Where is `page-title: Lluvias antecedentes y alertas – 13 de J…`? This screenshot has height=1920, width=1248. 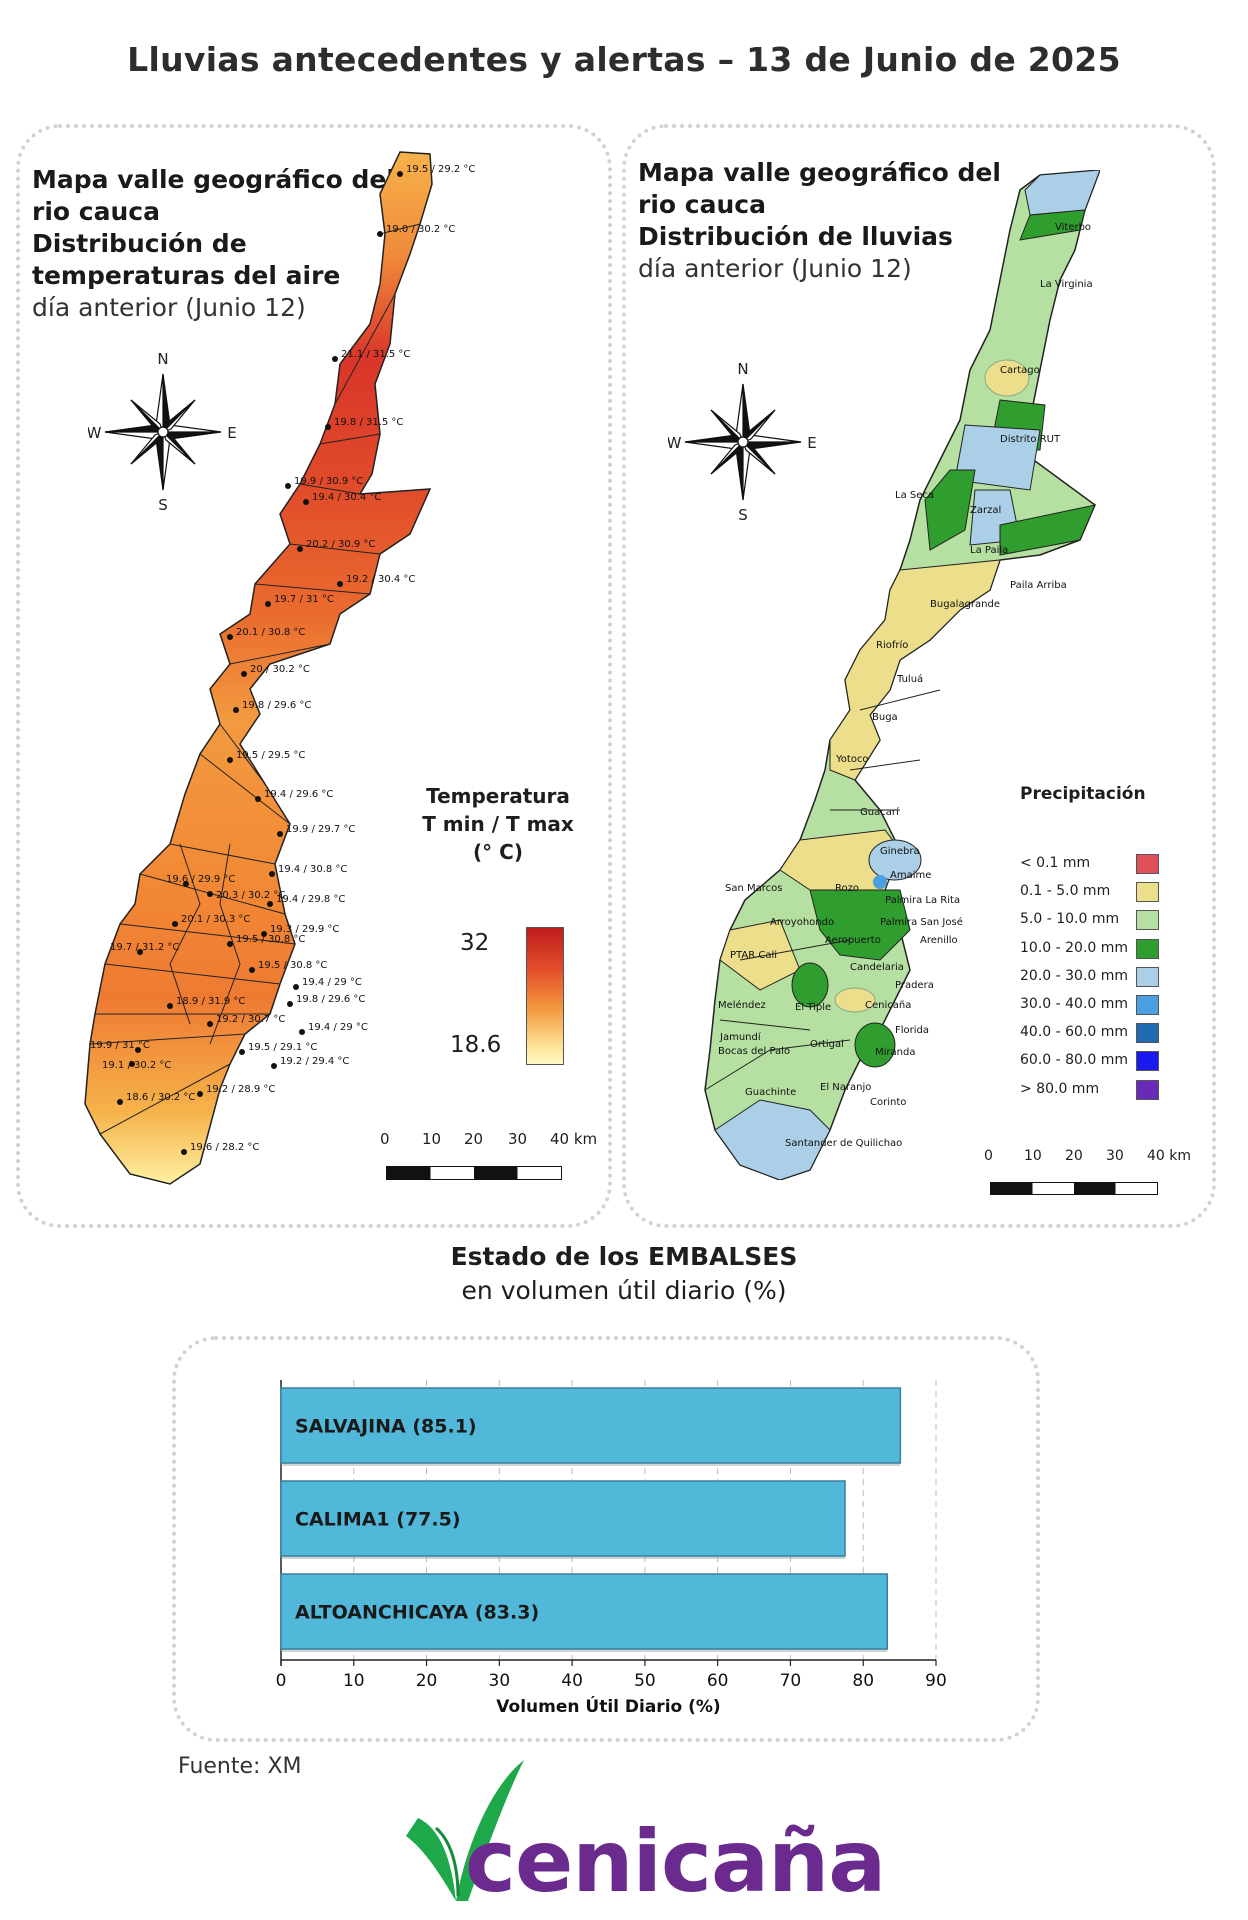 page-title: Lluvias antecedentes y alertas – 13 de J… is located at coordinates (624, 59).